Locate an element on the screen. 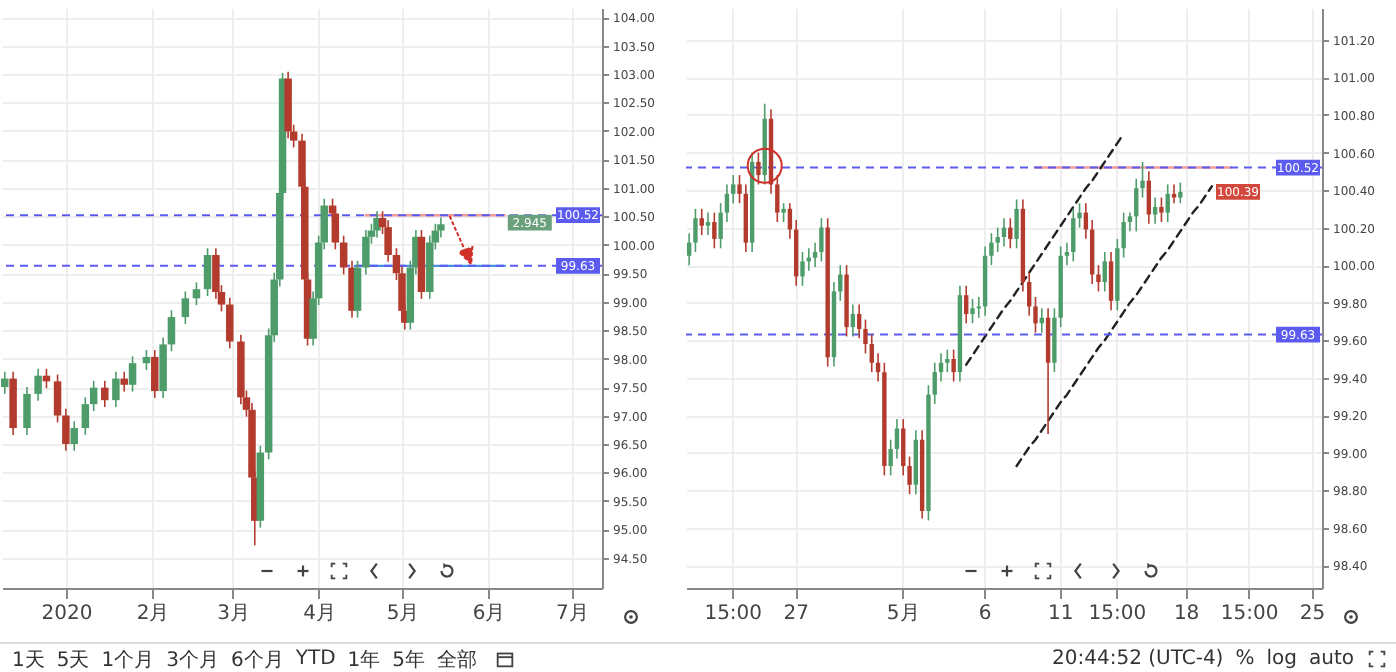  text: 6个月 is located at coordinates (257, 659).